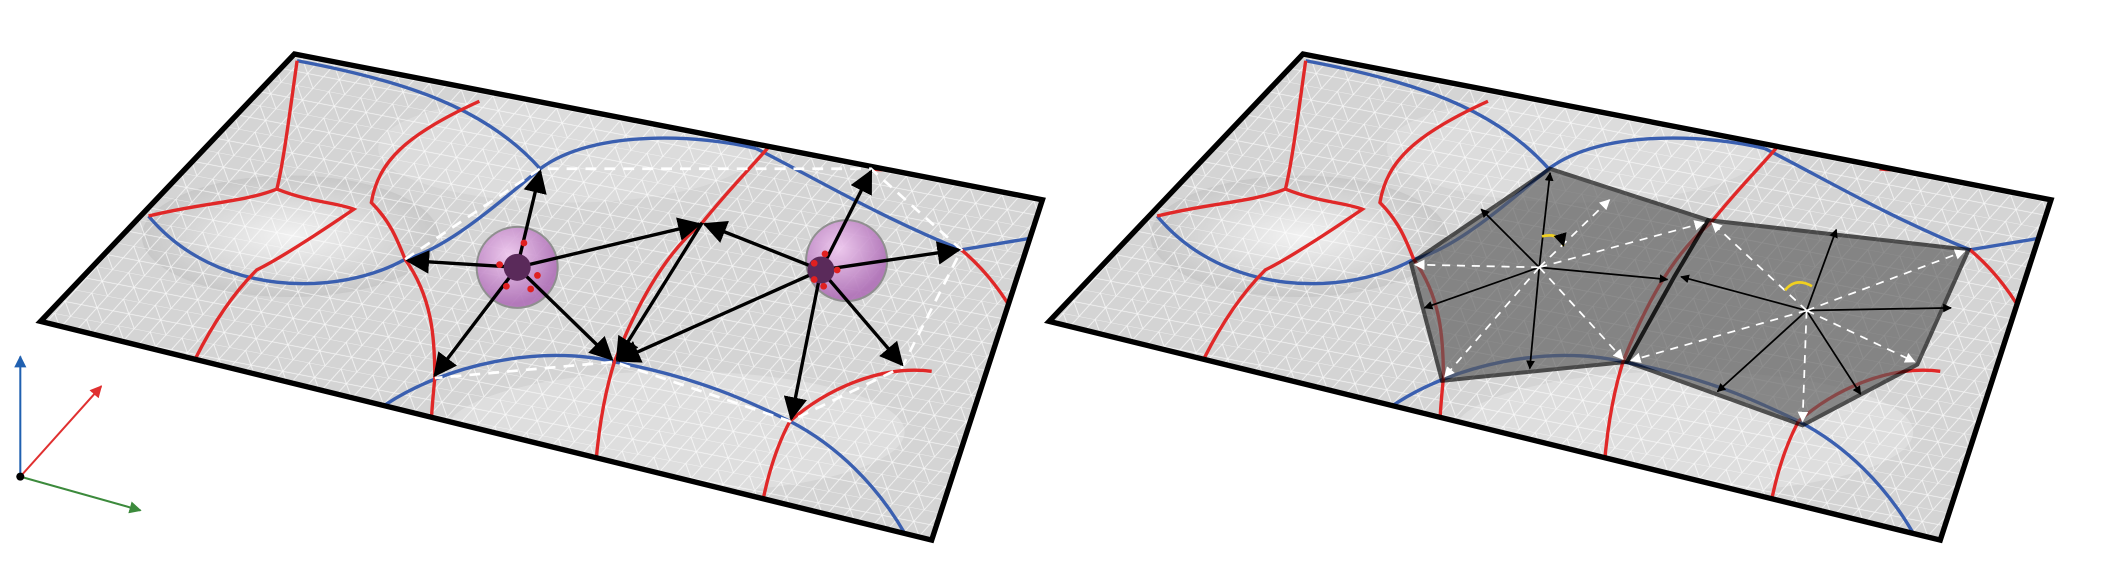  I want to click on coordinate-axes, so click(78, 434).